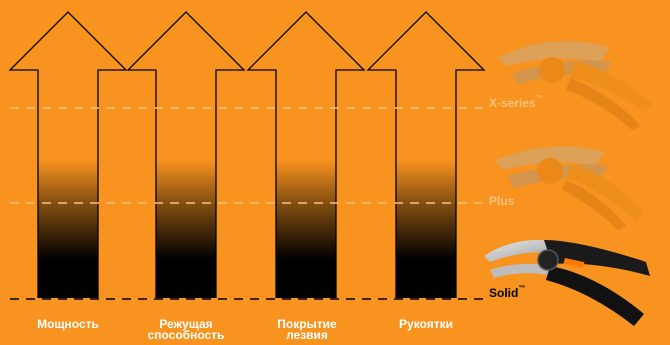  What do you see at coordinates (507, 292) in the screenshot?
I see `tier-label-solid: Solid™` at bounding box center [507, 292].